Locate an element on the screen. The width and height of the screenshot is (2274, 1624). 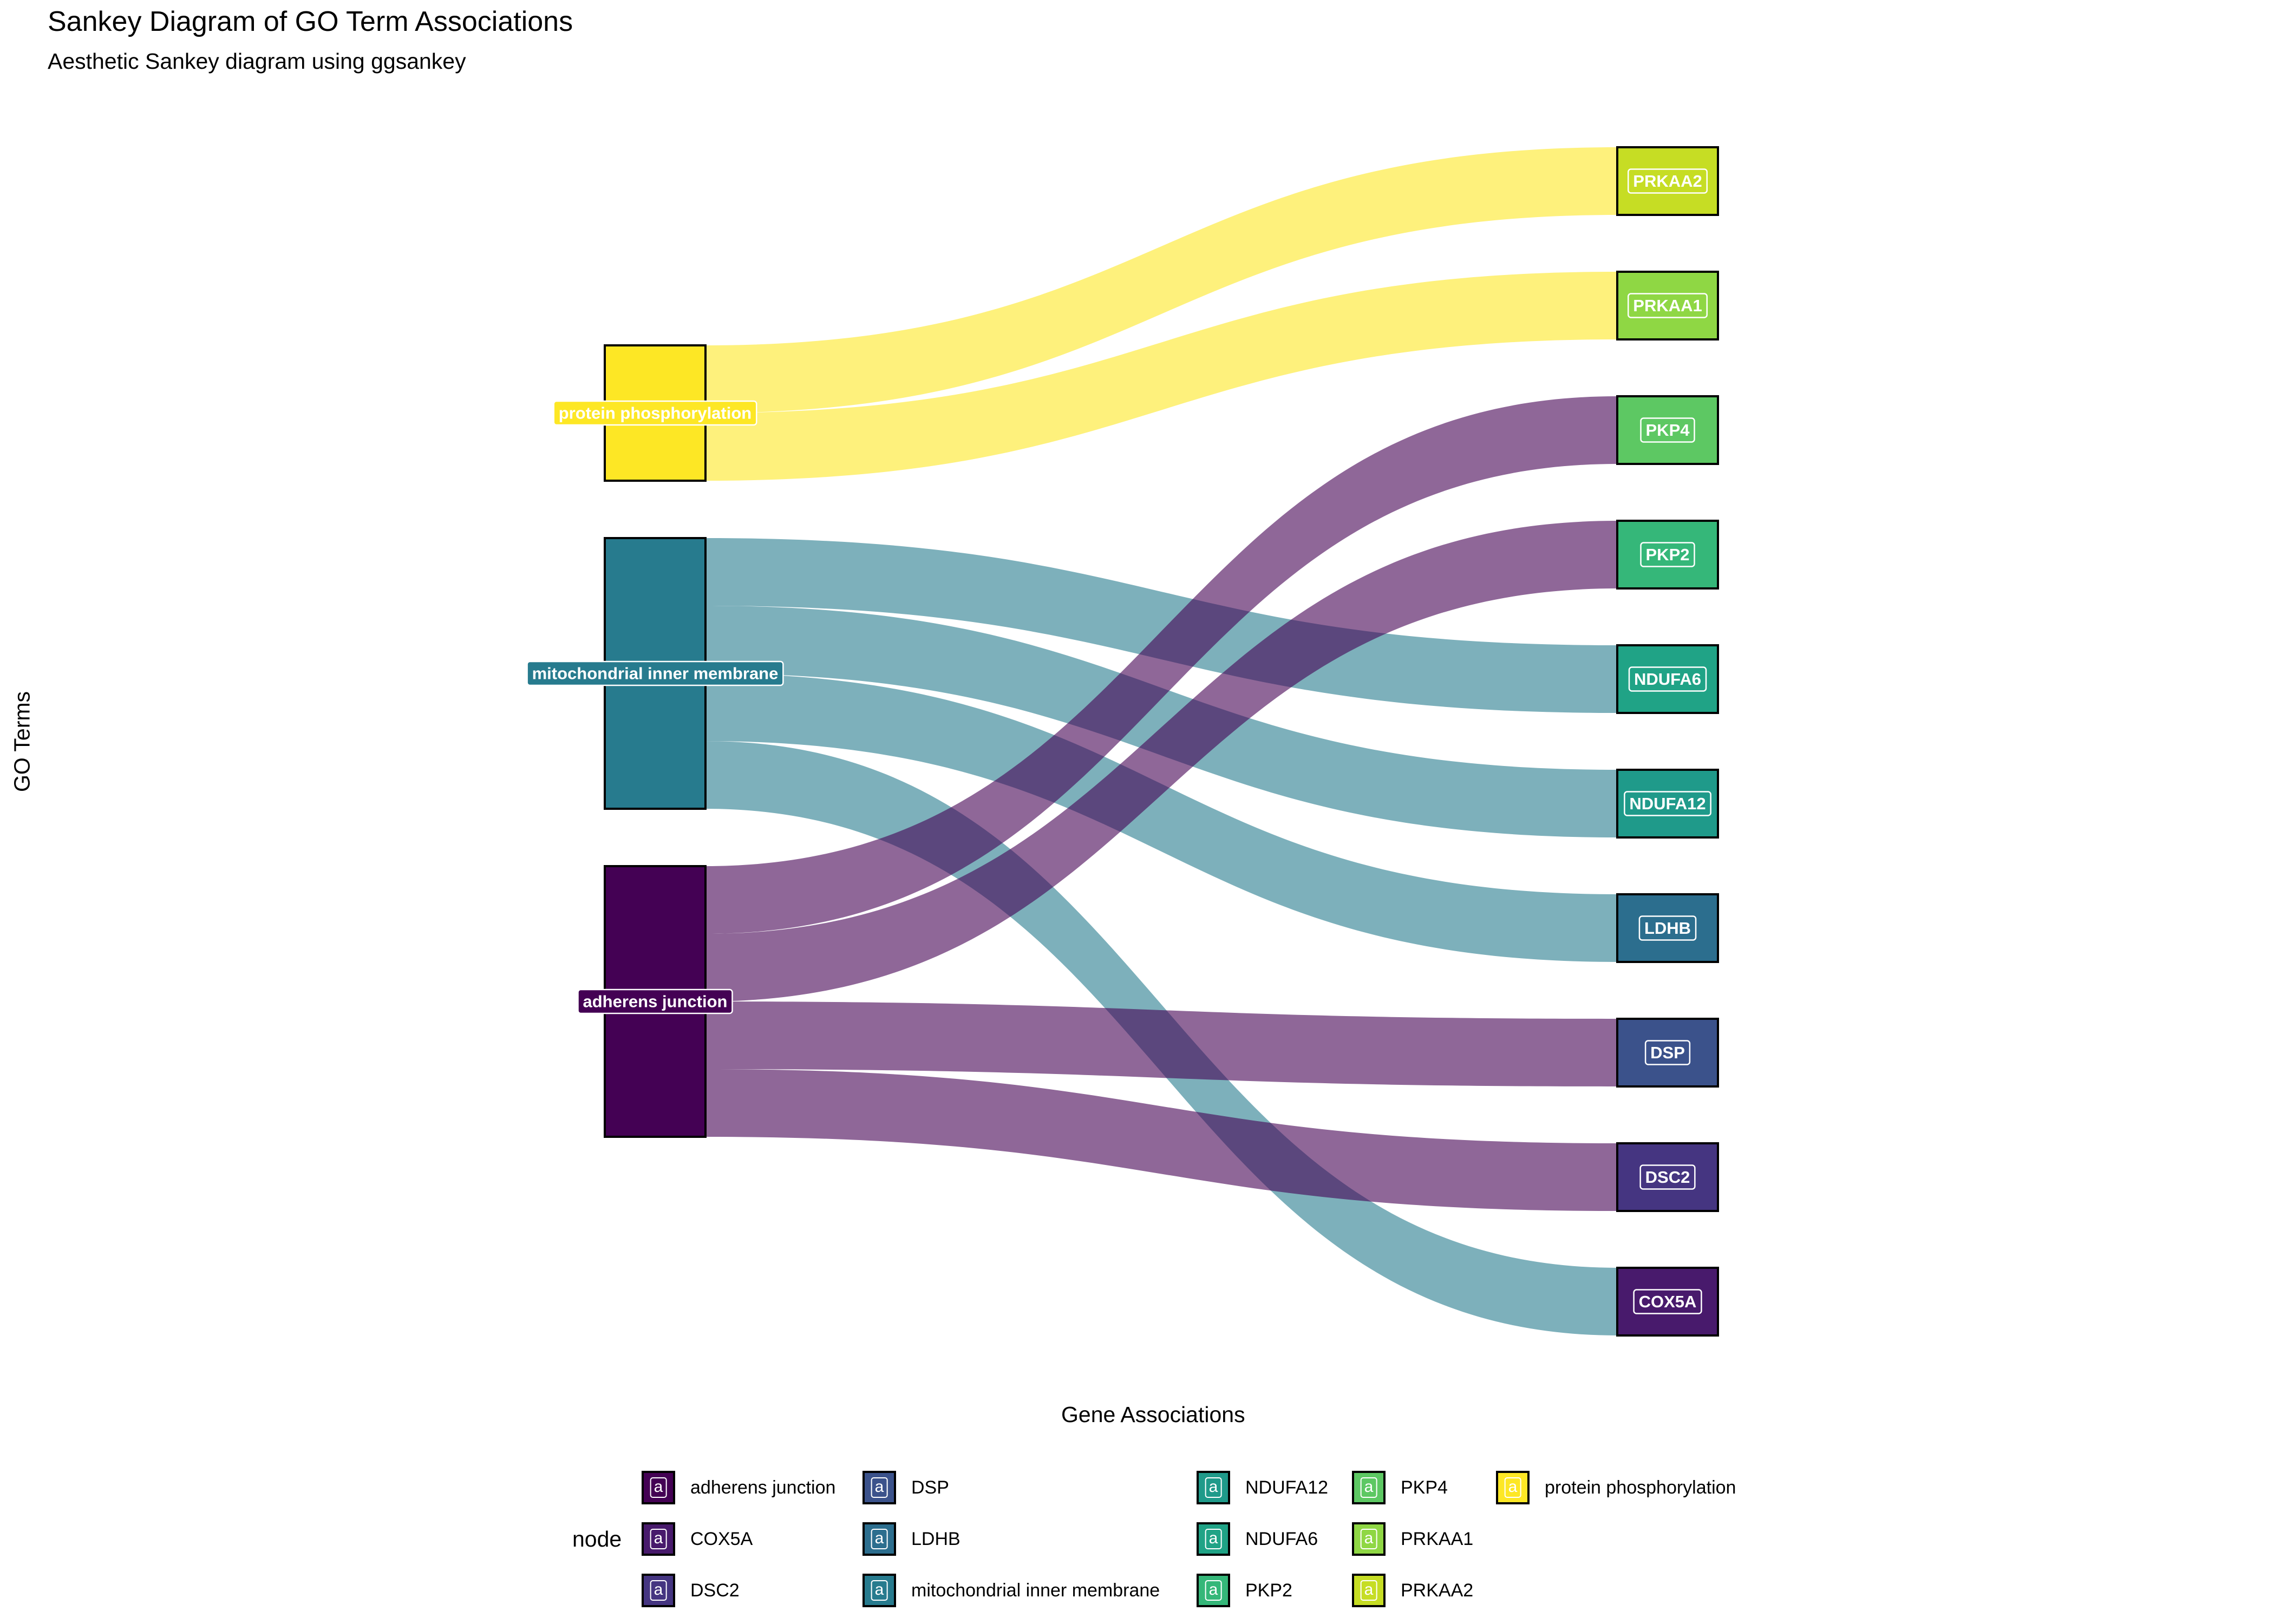
legend-item-dsc2: a DSC2 is located at coordinates (691, 1590).